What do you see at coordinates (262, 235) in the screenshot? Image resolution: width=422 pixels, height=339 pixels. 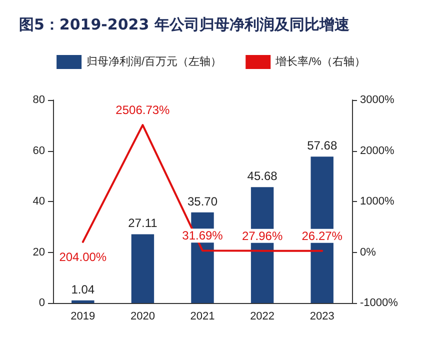 I see `data-label: 27.96%` at bounding box center [262, 235].